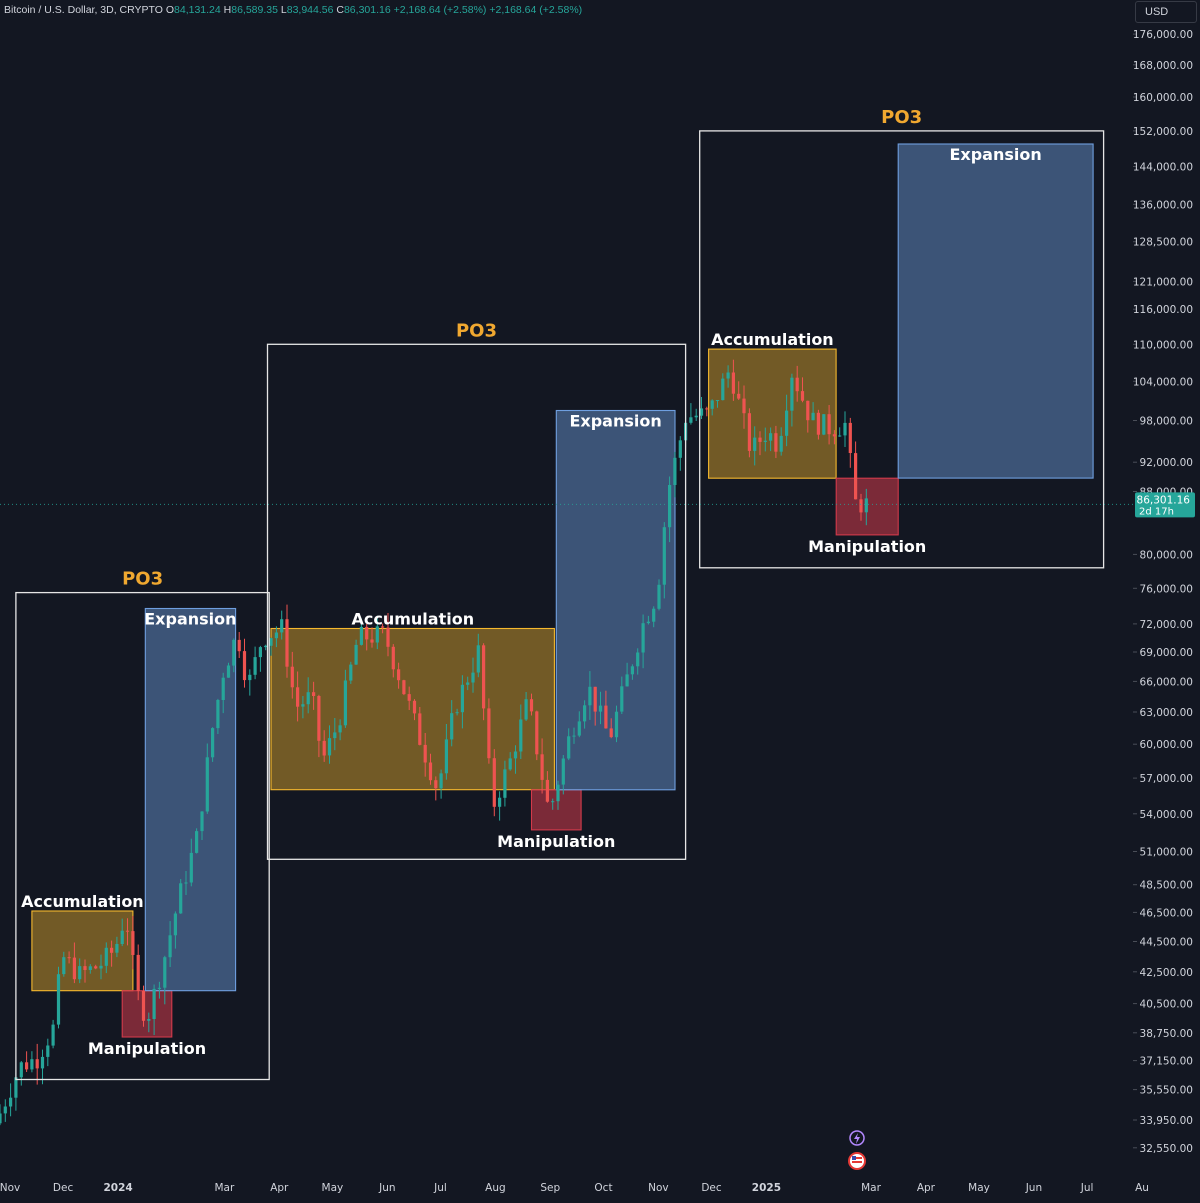  I want to click on currency-selector: USD, so click(1166, 12).